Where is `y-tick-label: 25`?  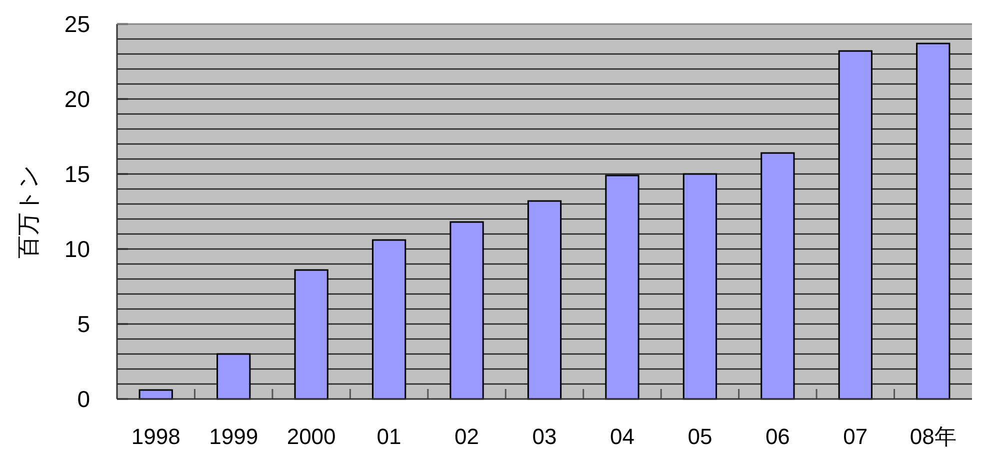 y-tick-label: 25 is located at coordinates (77, 24).